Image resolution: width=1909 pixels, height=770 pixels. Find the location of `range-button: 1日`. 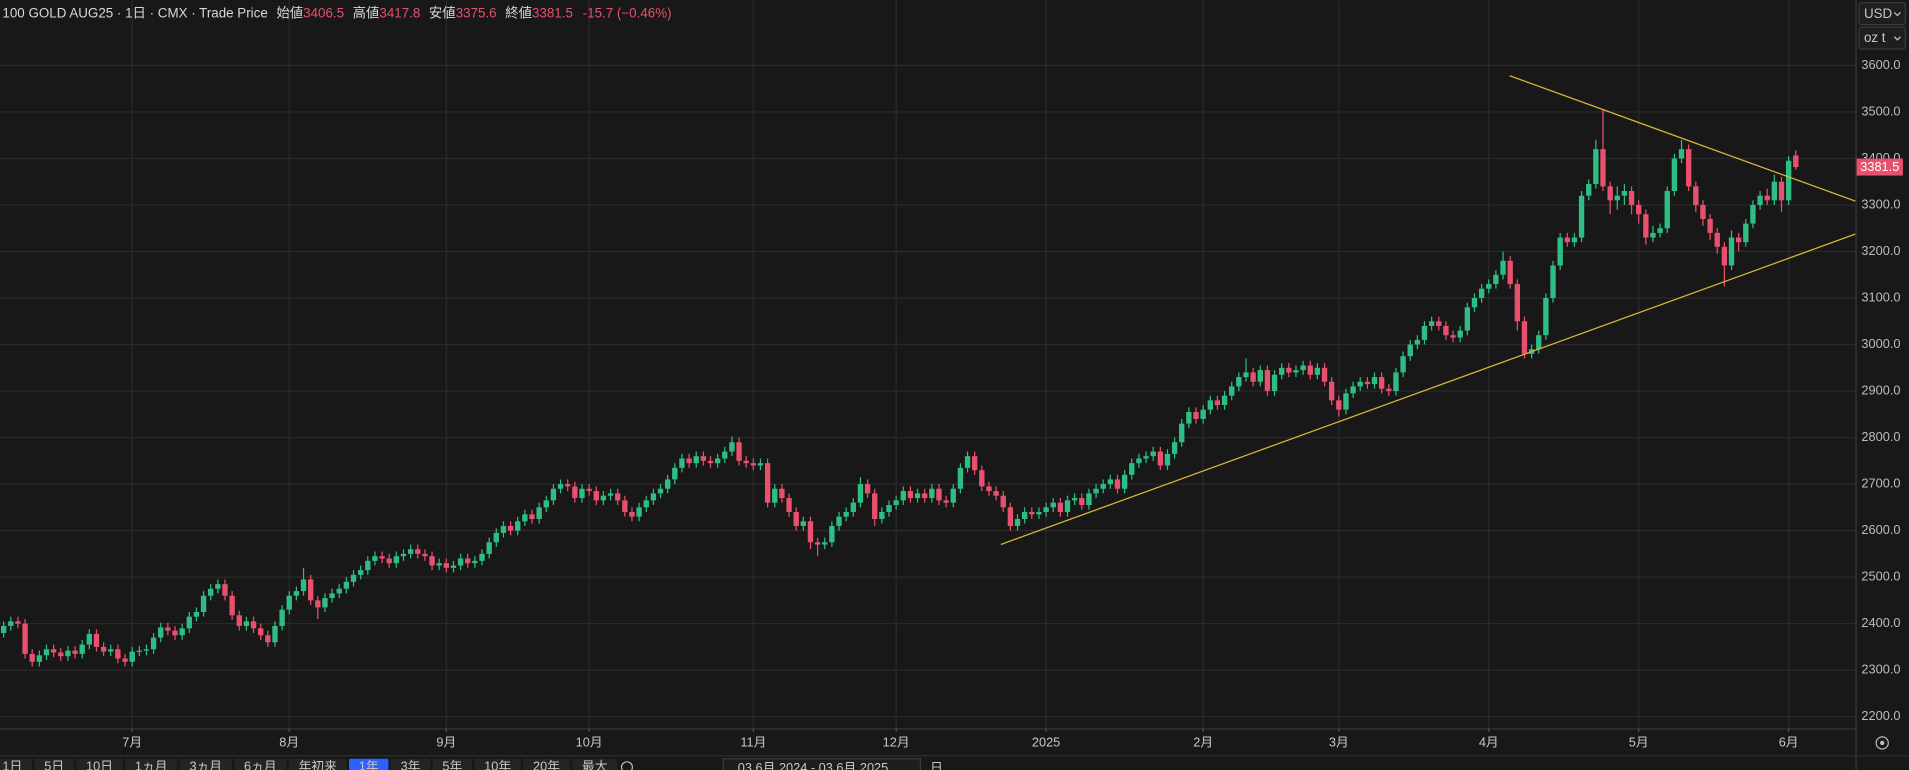

range-button: 1日 is located at coordinates (12, 764).